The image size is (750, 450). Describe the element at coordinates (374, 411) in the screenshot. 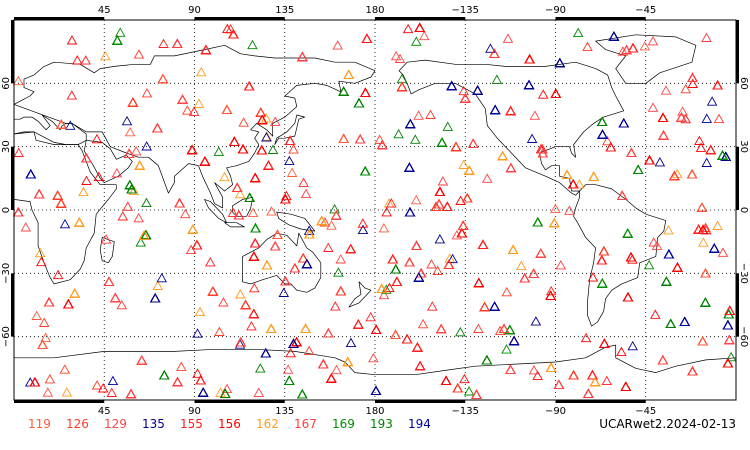

I see `bottom-tick-label: 180` at that location.